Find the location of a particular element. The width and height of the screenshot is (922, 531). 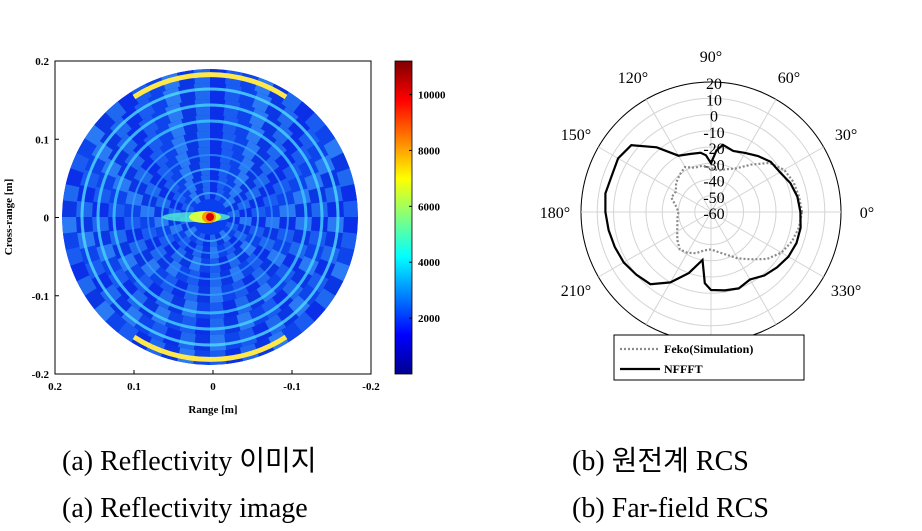

heatmap-x-ticks: 0.2 0.1 0 -0.1 -0.2 is located at coordinates (214, 381).